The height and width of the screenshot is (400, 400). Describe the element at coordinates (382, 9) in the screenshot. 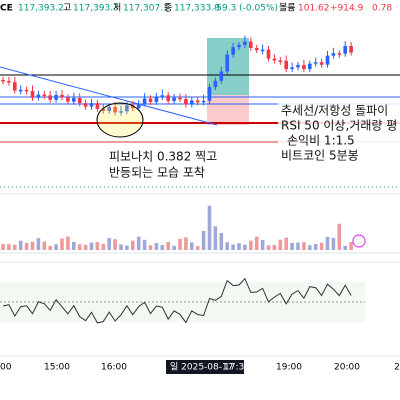

I see `volume-pct: 0.78` at that location.